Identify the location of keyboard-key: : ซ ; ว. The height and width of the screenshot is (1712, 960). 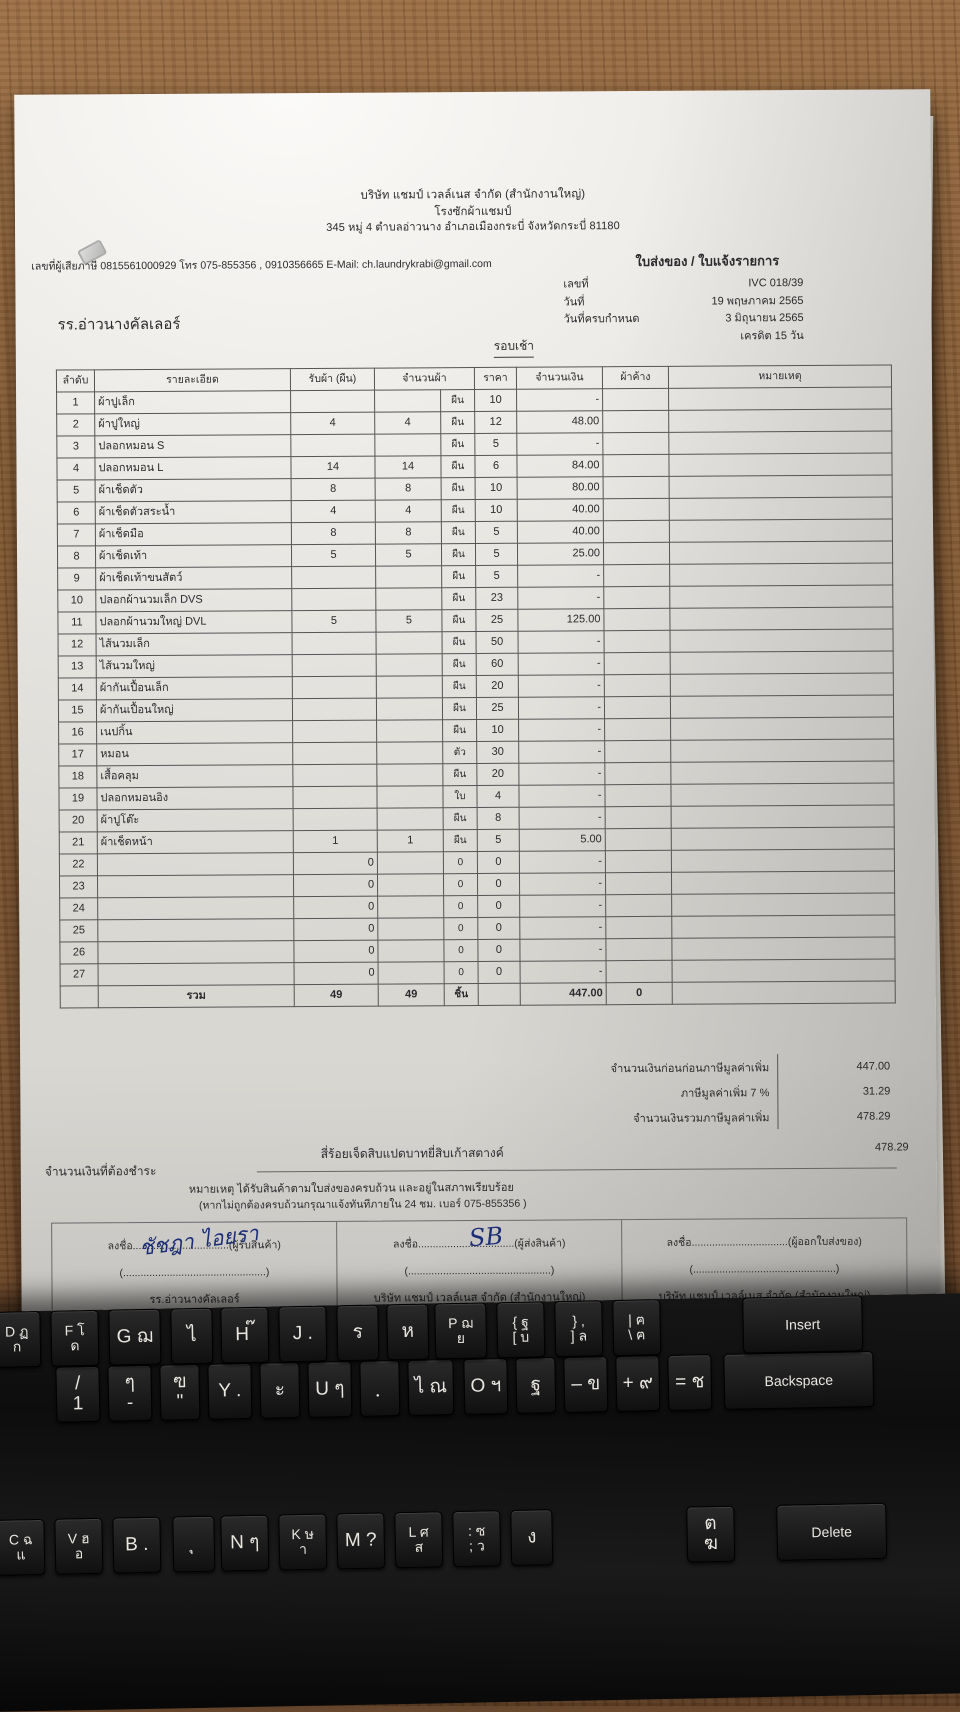
(476, 1538).